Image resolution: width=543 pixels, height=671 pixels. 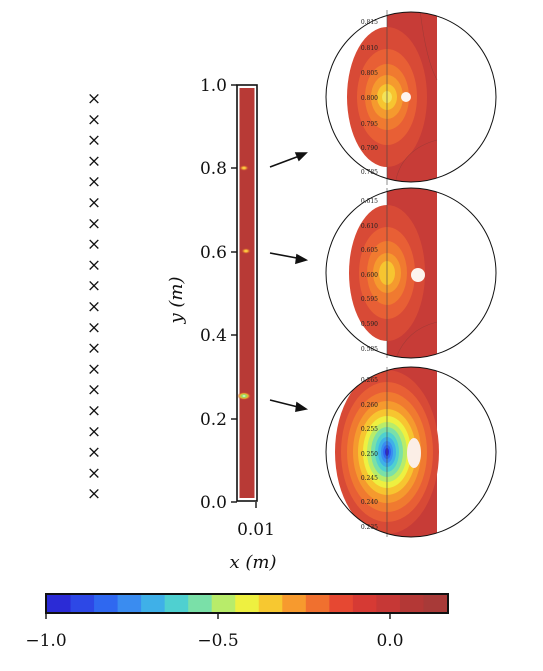 What do you see at coordinates (369, 299) in the screenshot?
I see `zoom2-tick-4: 0.595` at bounding box center [369, 299].